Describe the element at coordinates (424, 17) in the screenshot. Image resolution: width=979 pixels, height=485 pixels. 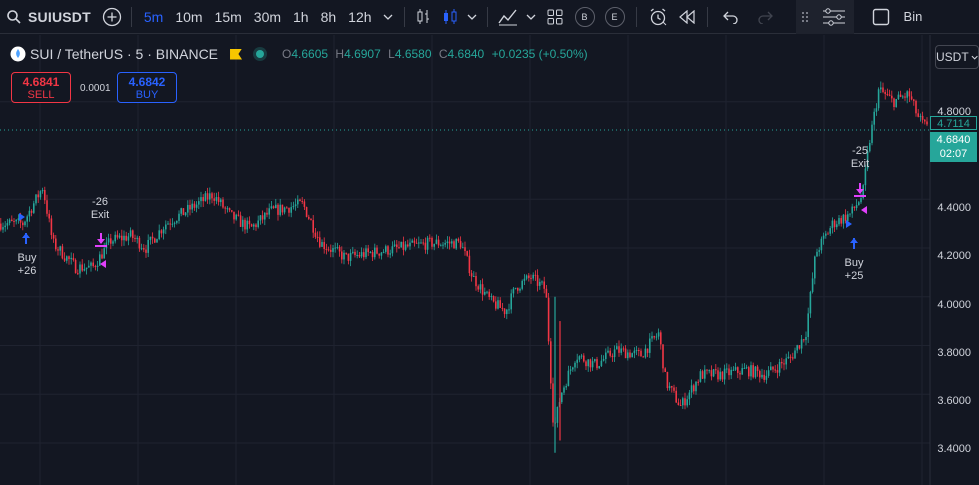
I see `bar-style-button` at that location.